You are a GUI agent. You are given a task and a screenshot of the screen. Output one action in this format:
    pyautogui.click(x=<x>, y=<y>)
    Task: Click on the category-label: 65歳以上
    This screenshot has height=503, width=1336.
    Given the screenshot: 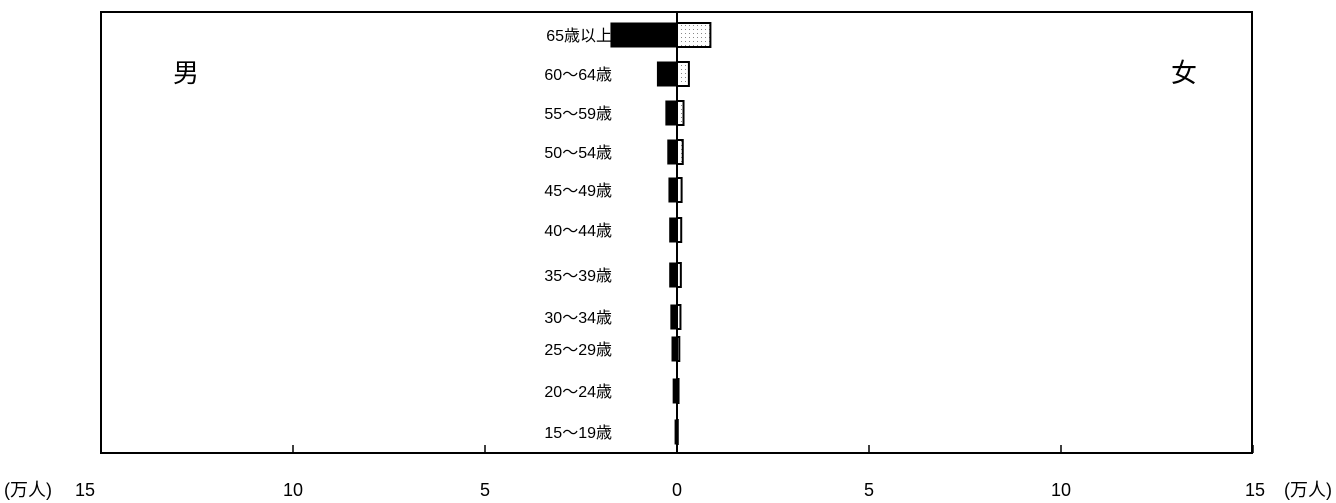 What is the action you would take?
    pyautogui.click(x=579, y=36)
    